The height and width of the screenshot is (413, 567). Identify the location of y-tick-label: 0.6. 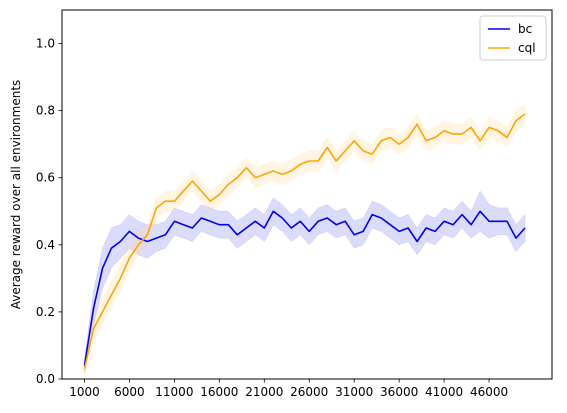
(45, 178).